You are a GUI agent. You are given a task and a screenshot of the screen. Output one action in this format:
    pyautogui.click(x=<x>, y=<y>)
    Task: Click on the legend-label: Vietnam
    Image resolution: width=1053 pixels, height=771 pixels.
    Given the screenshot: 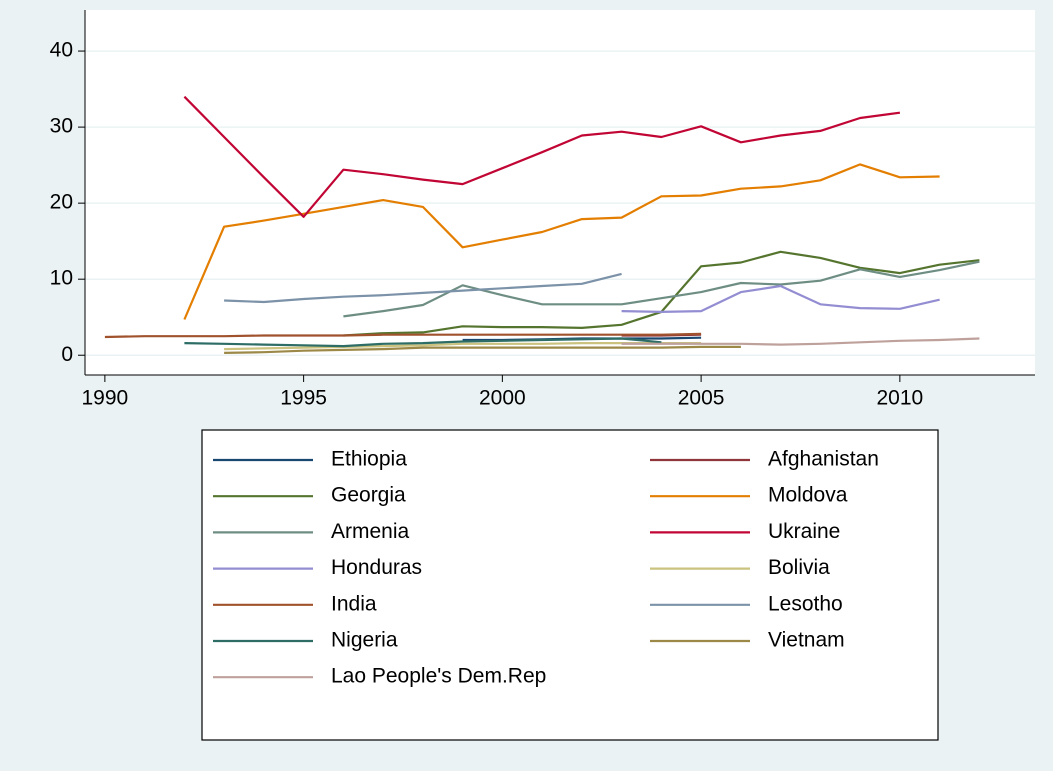 What is the action you would take?
    pyautogui.click(x=806, y=640)
    